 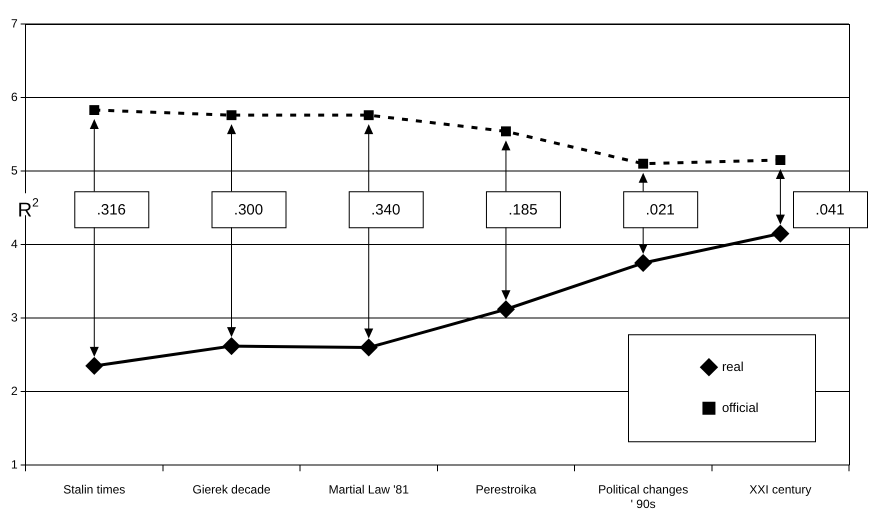 I want to click on x-tick-label: XXI century, so click(x=780, y=489).